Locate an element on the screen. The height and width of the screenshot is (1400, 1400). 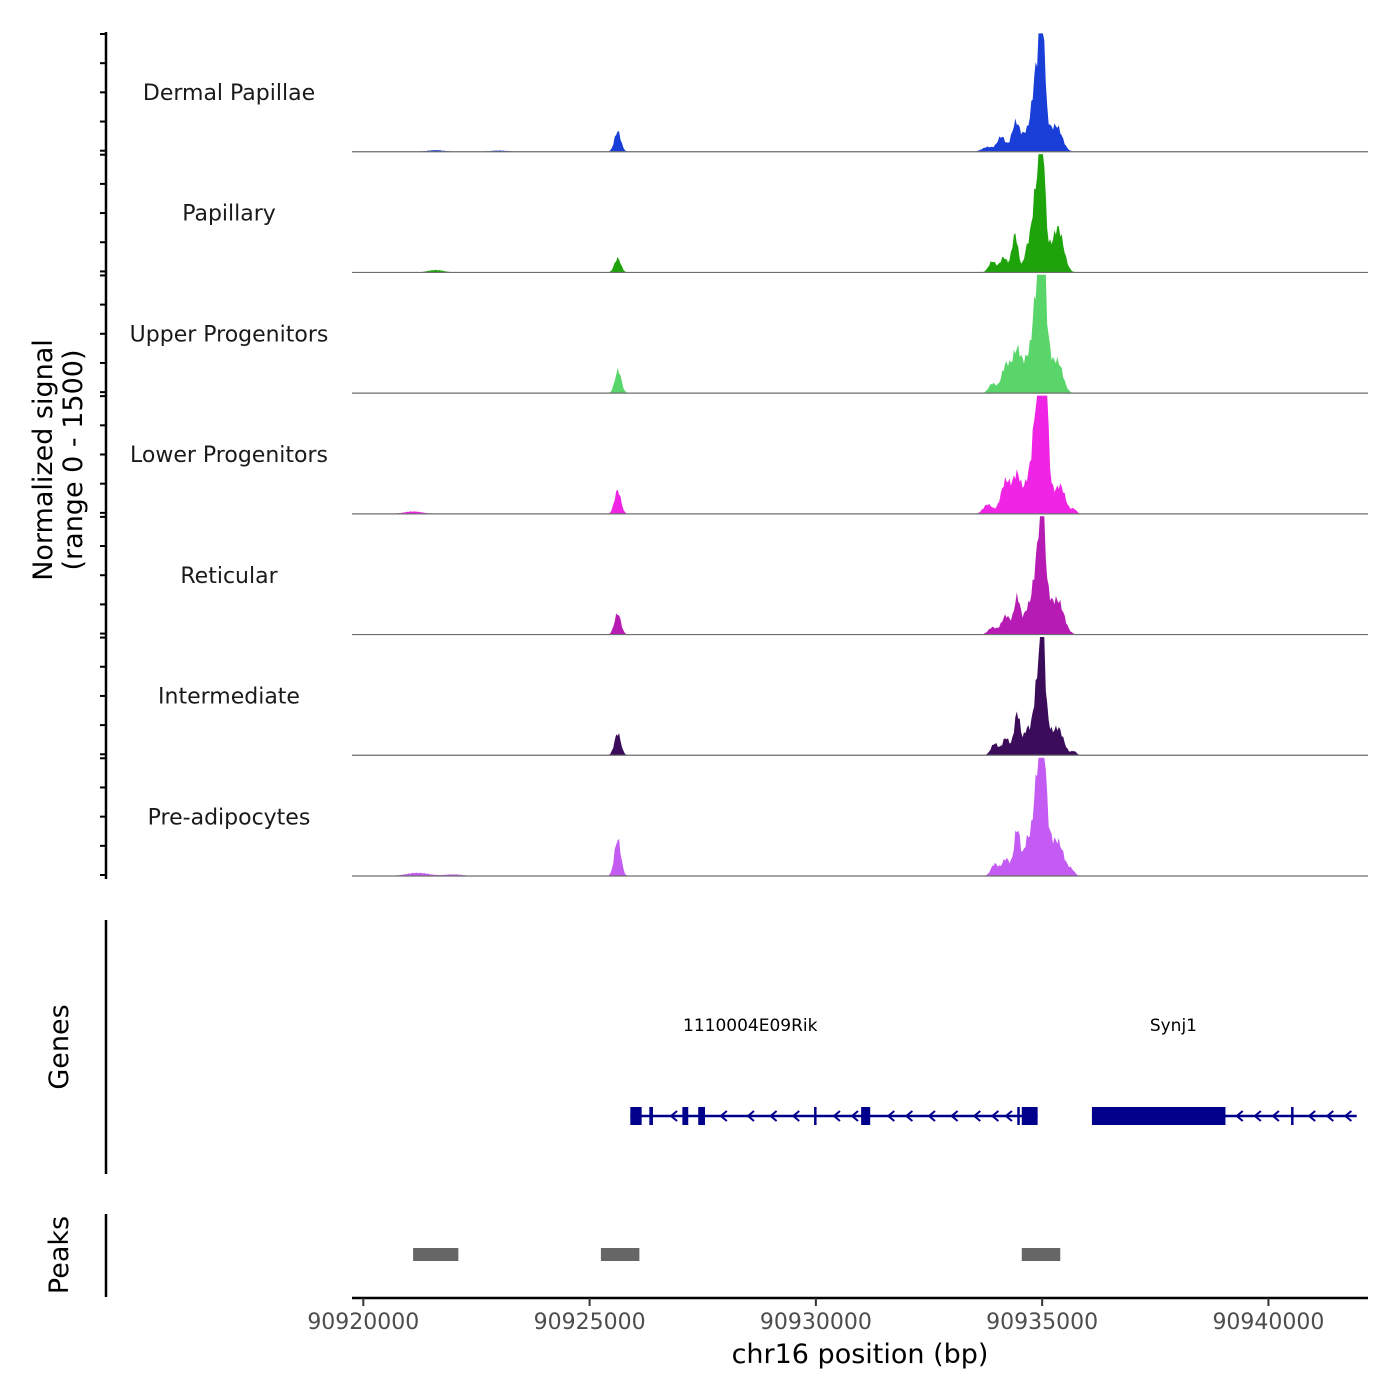
x-axis-tick-label: 90940000 is located at coordinates (1268, 1322).